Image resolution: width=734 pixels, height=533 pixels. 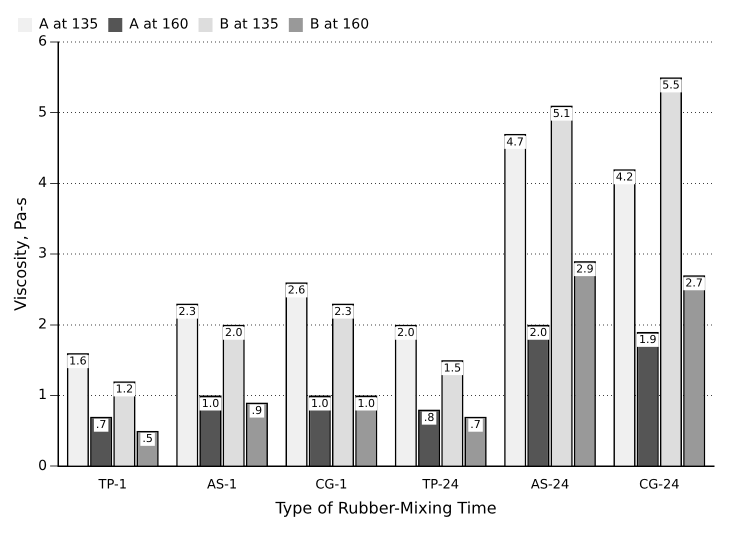 What do you see at coordinates (43, 42) in the screenshot?
I see `y-tick-label: 6` at bounding box center [43, 42].